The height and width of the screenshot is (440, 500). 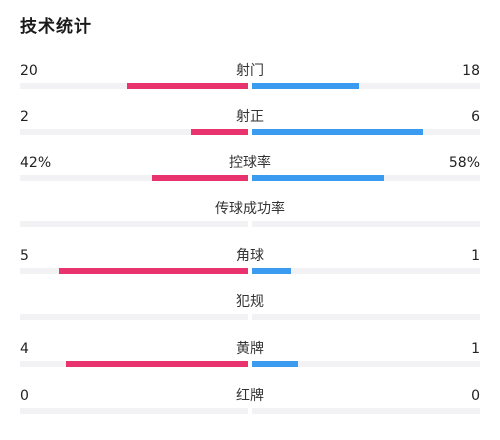 I want to click on stat-label: 射门, so click(x=250, y=71).